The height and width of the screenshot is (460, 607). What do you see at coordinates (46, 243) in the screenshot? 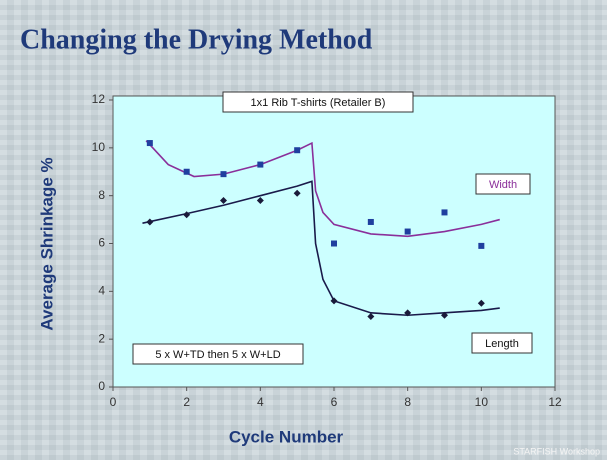
I see `y-axis-label: Average Shrinkage %` at bounding box center [46, 243].